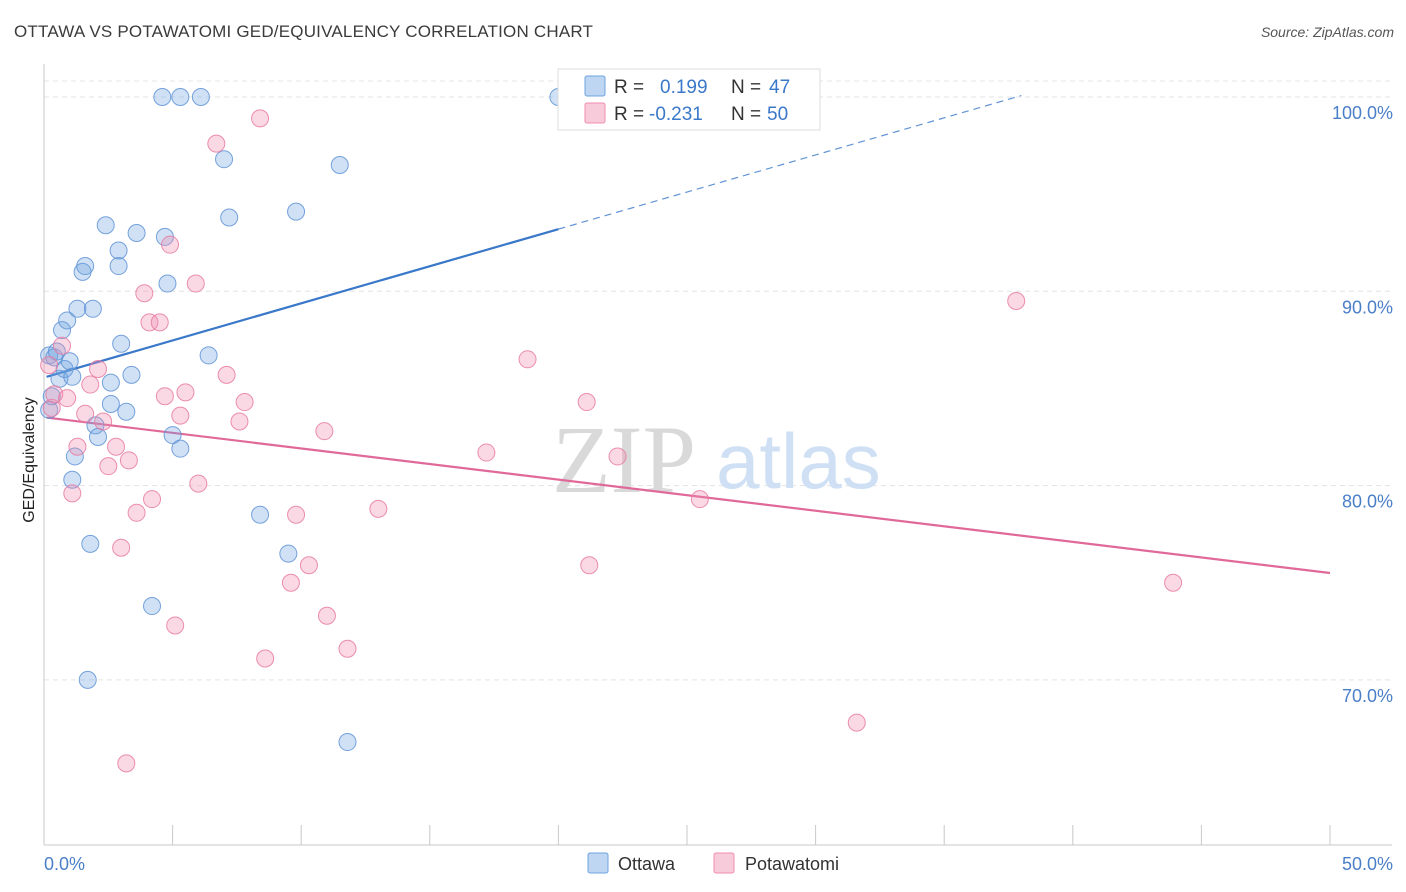  Describe the element at coordinates (1362, 404) in the screenshot. I see `y-tick-labels: 70.0% 80.0% 90.0% 100.0%` at that location.